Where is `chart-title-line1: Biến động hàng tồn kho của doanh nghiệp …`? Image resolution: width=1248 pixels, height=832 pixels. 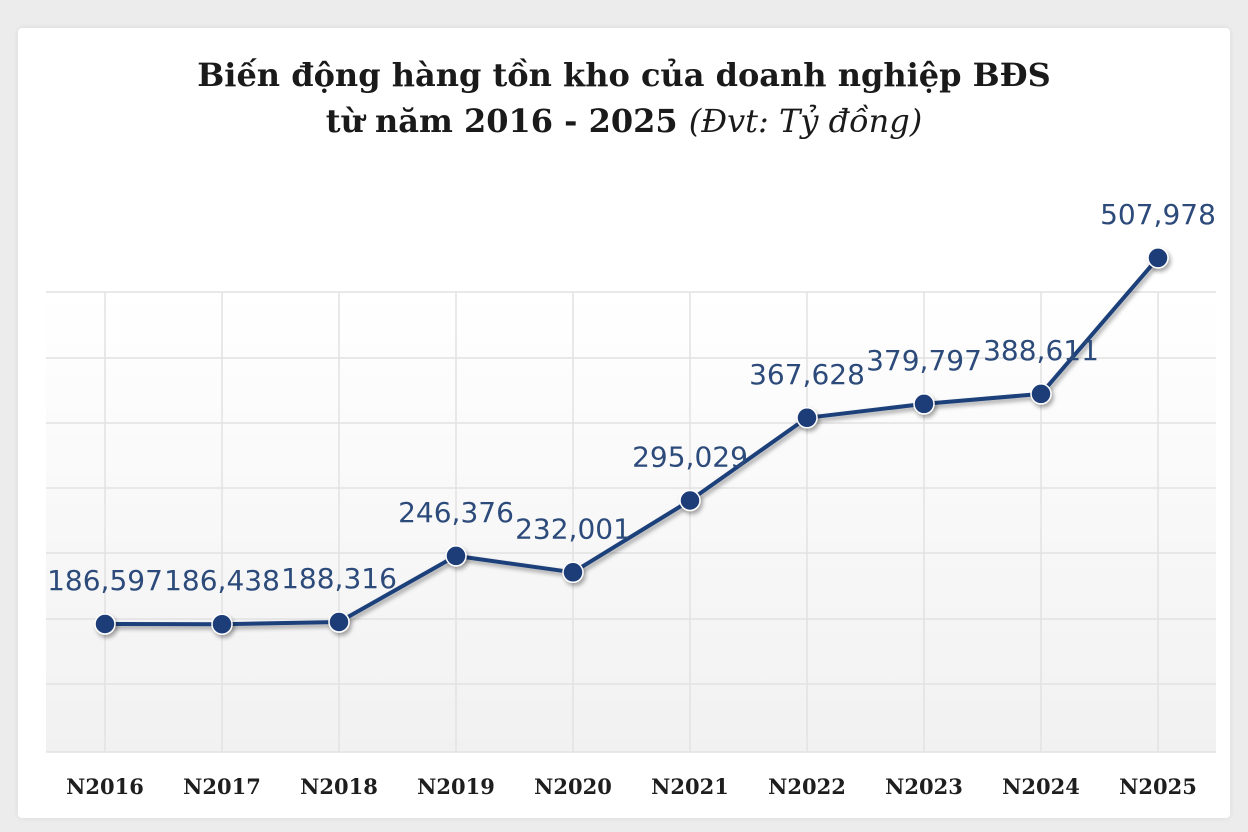 chart-title-line1: Biến động hàng tồn kho của doanh nghiệp … is located at coordinates (624, 75).